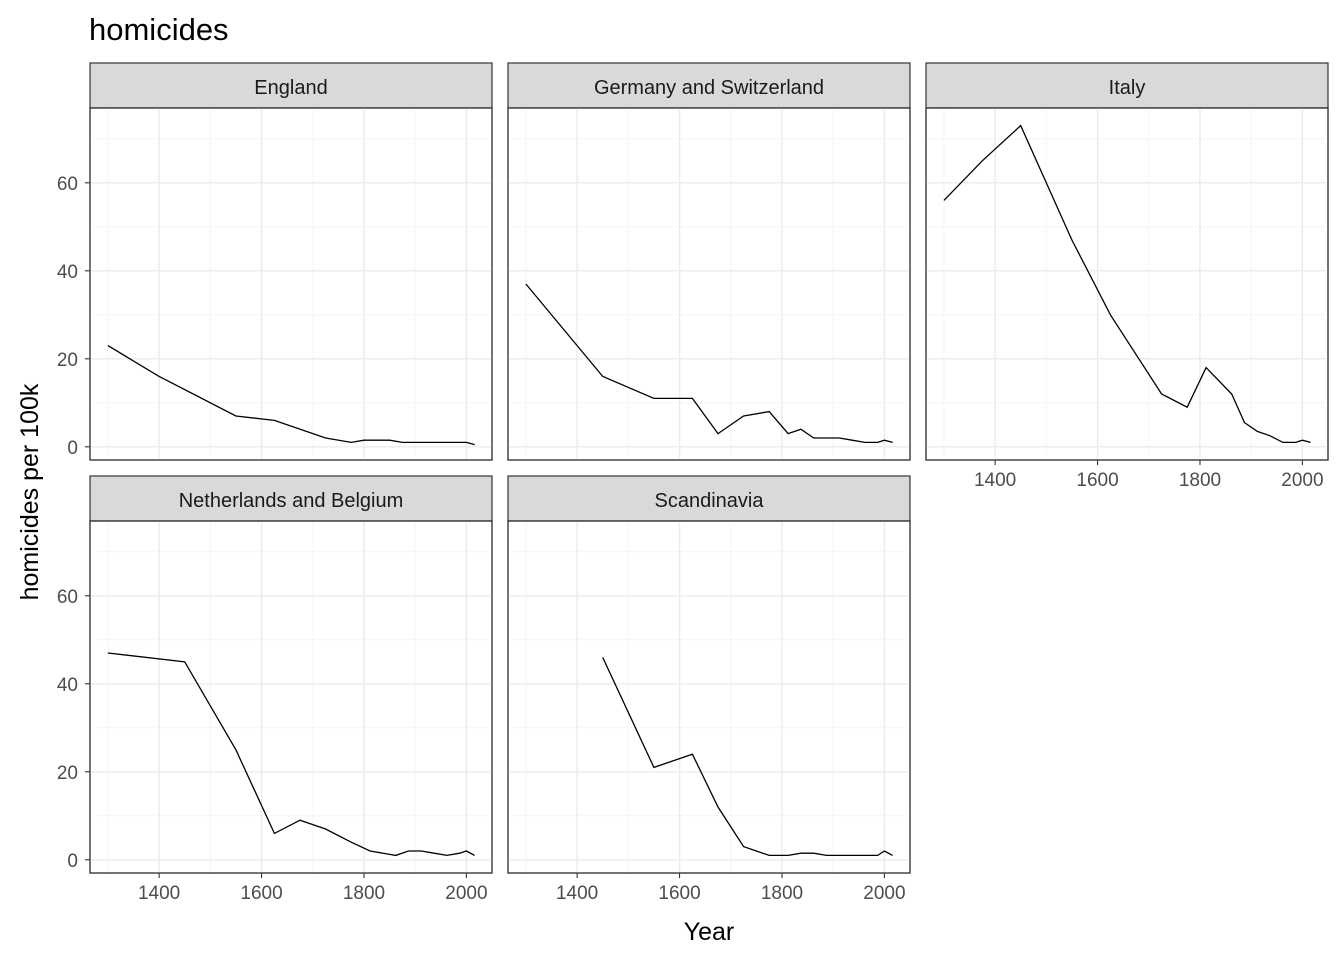  I want to click on facet-strip-label: Germany and Switzerland, so click(709, 88).